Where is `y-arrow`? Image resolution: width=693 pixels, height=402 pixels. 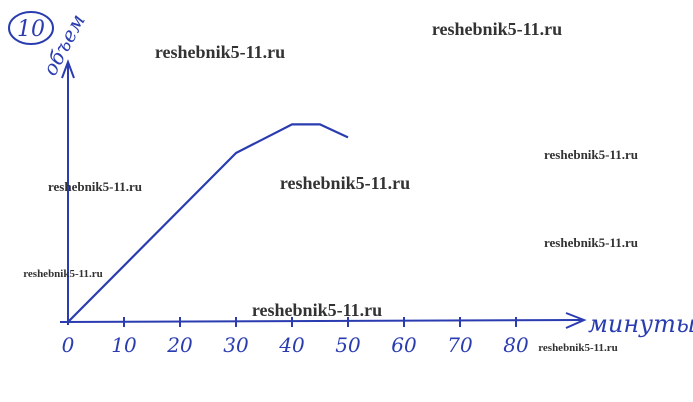 y-arrow is located at coordinates (68, 69).